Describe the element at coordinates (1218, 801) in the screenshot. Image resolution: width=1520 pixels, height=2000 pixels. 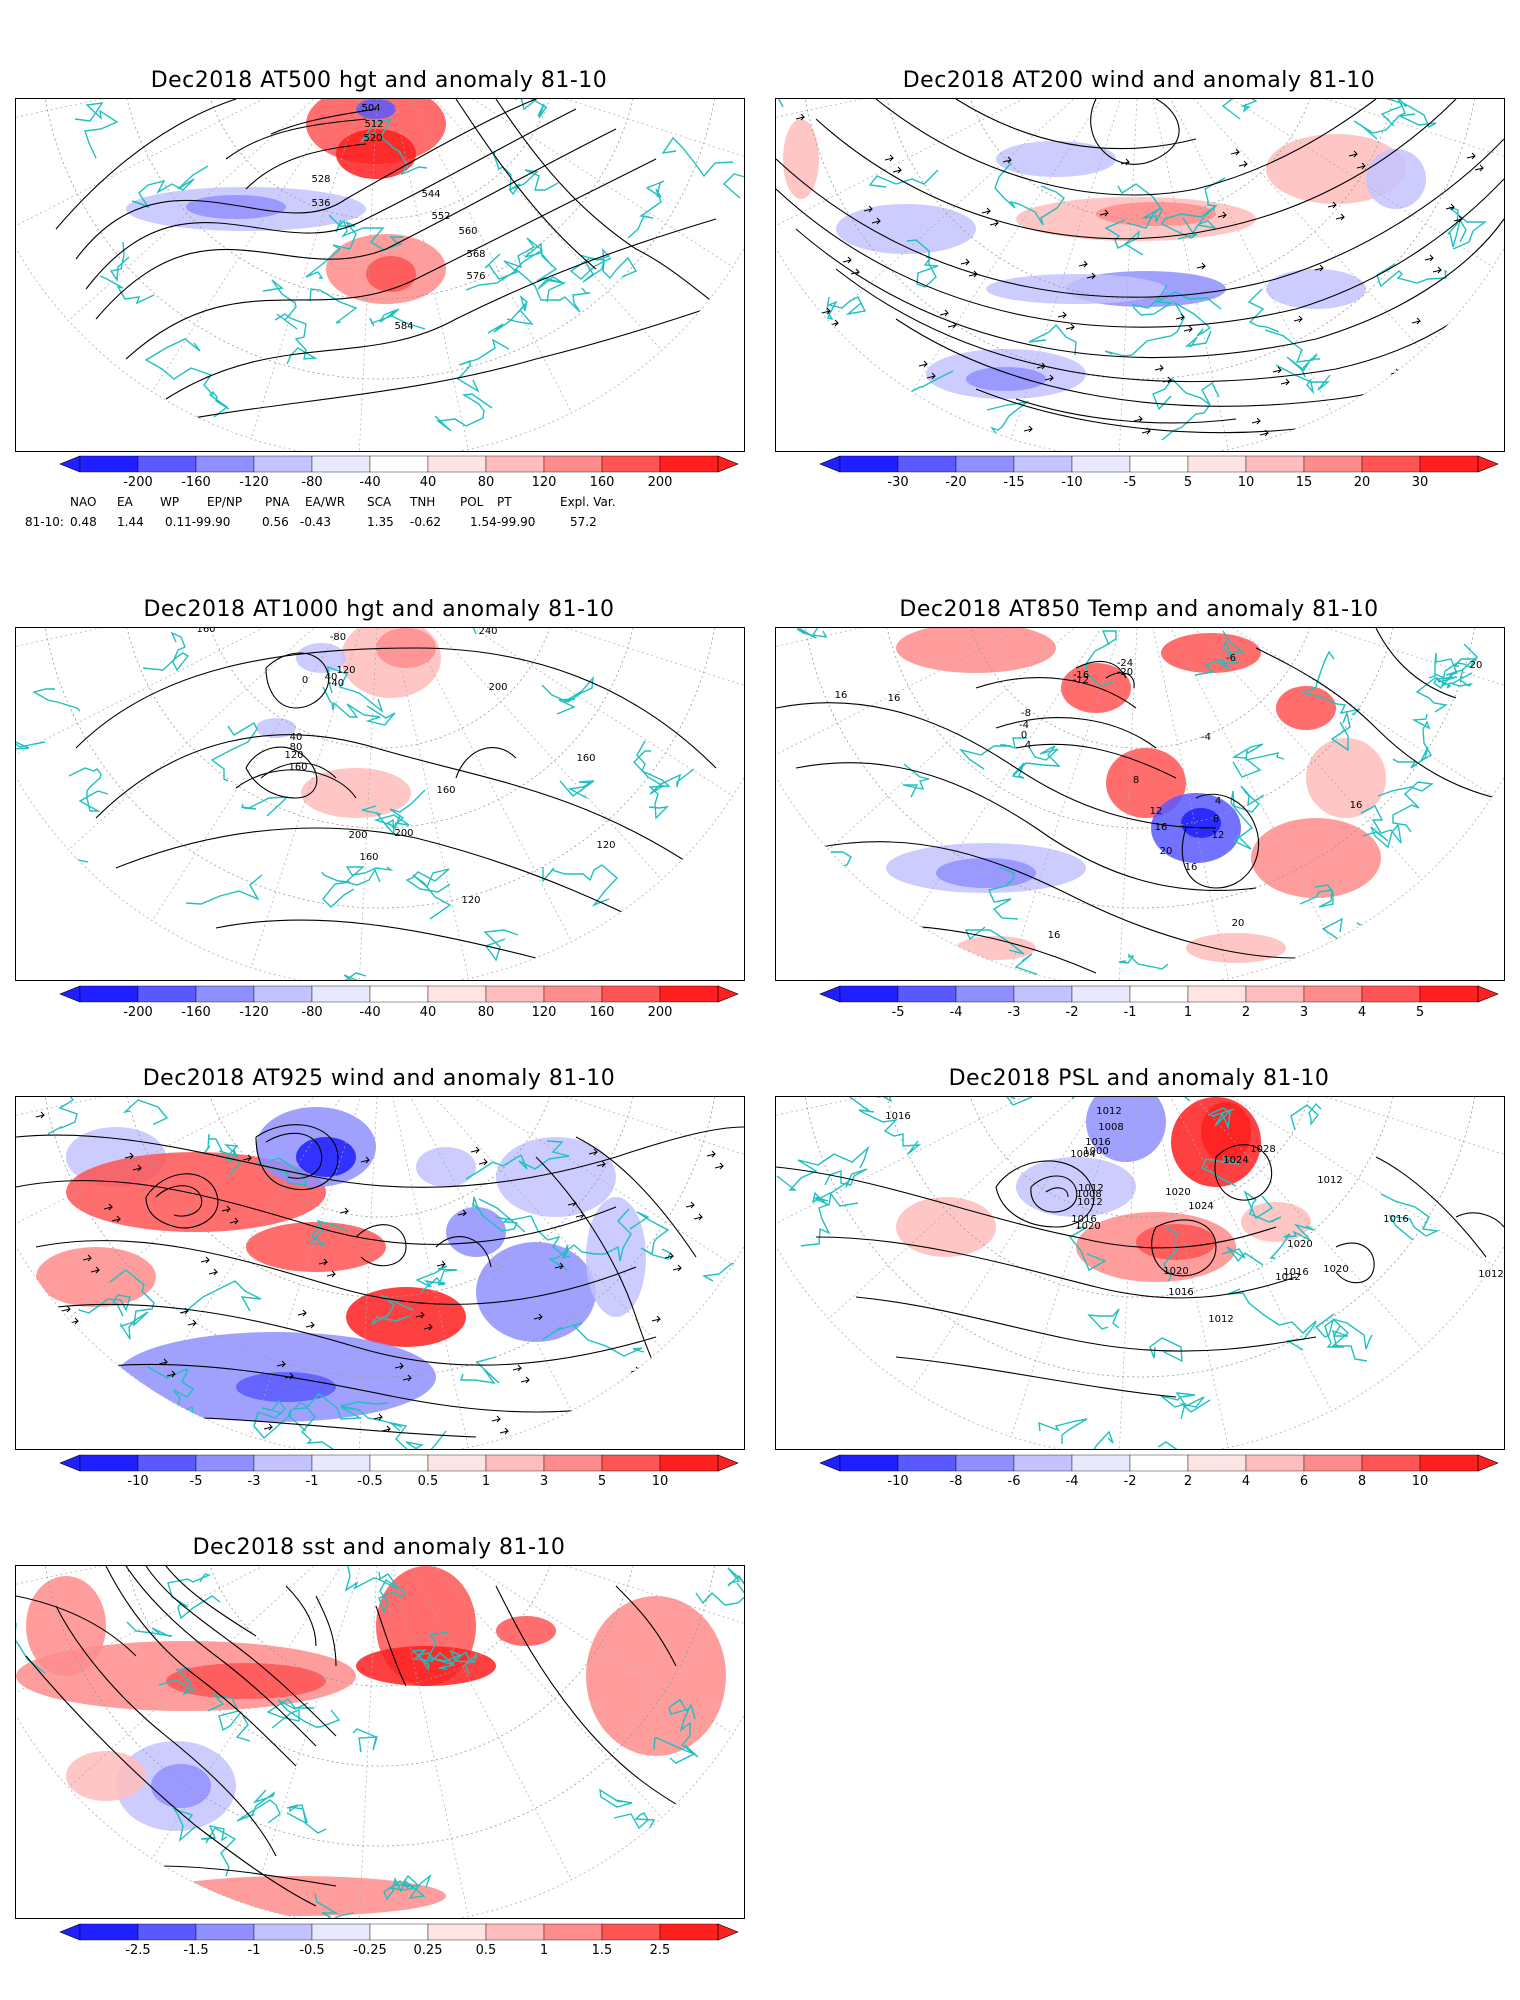
I see `contour-label: 4` at that location.